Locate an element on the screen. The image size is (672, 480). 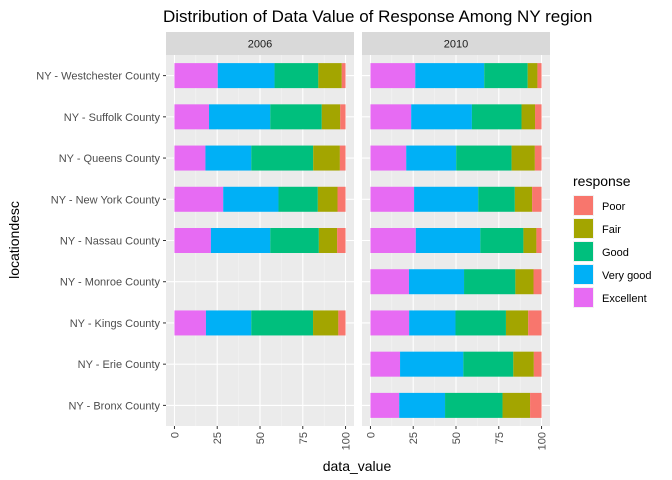
bar-very-good-ny-monroe-county-2010 is located at coordinates (436, 282).